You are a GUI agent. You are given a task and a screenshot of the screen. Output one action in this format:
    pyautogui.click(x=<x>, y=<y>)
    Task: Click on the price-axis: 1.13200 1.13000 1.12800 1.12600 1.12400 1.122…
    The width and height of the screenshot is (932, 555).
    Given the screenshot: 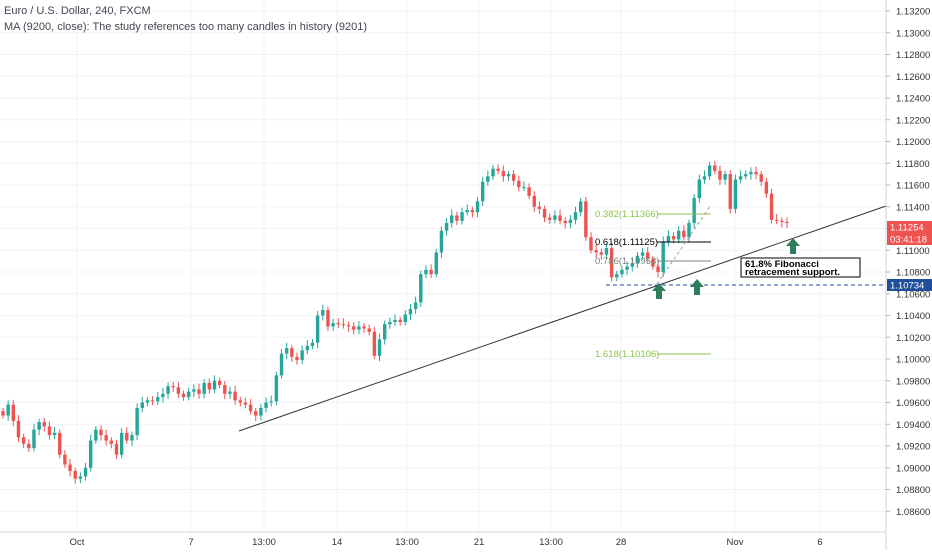 What is the action you would take?
    pyautogui.click(x=907, y=275)
    